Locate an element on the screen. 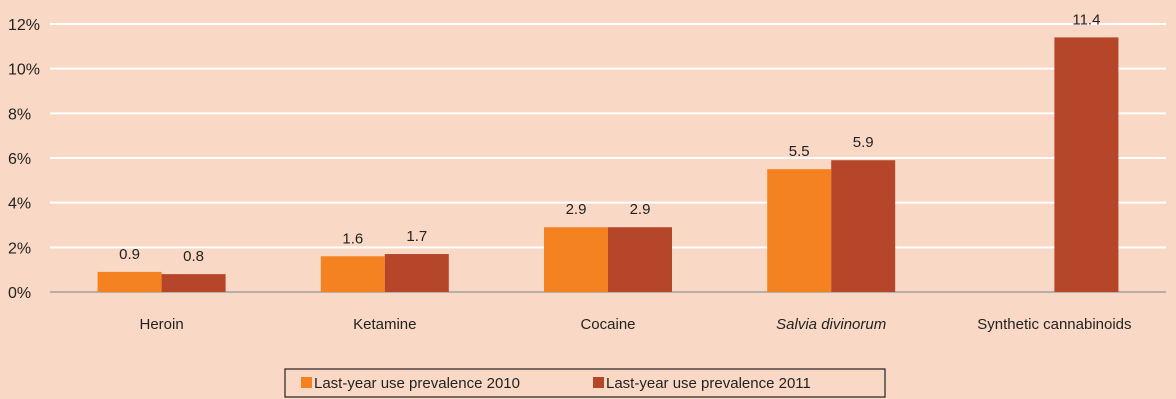  bar-2010-ketamine is located at coordinates (352, 274).